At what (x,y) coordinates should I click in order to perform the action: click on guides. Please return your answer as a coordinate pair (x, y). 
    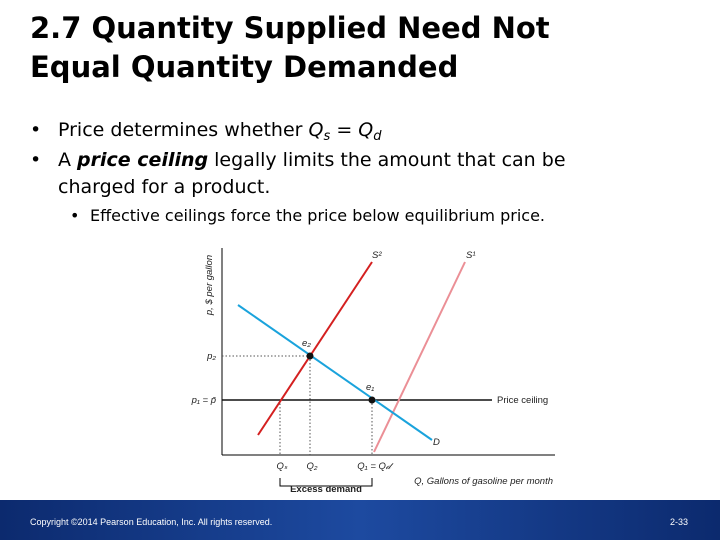
    Looking at the image, I should click on (297, 405).